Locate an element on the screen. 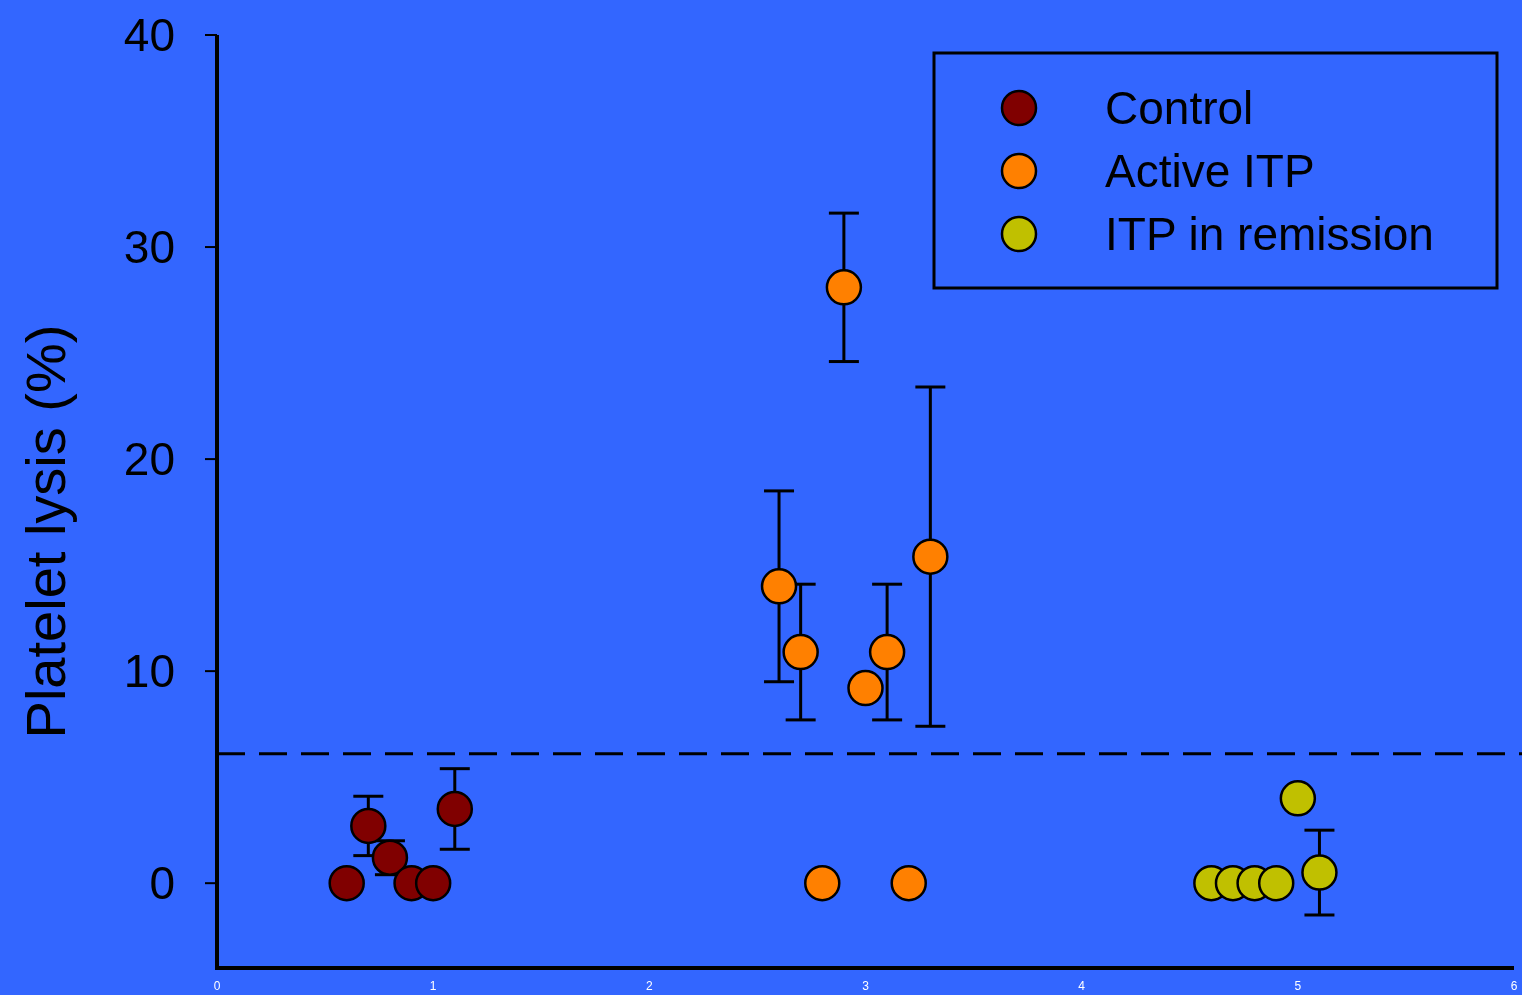 The width and height of the screenshot is (1522, 995). y-tick-label: 30 is located at coordinates (149, 247).